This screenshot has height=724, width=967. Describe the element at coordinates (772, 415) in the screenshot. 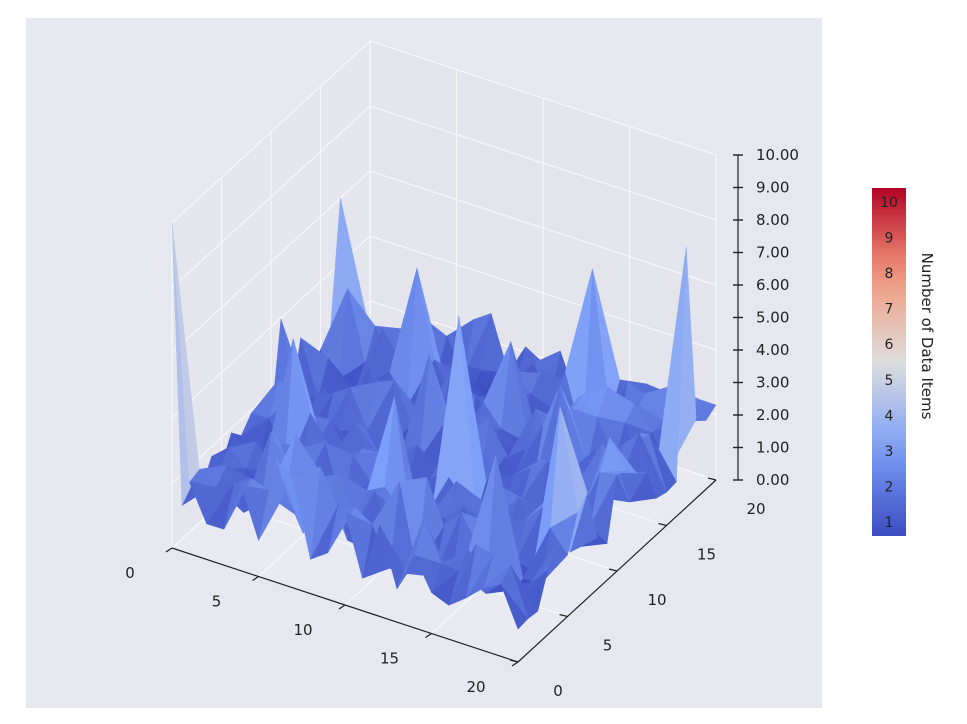

I see `z-tick-label: 2.00` at that location.